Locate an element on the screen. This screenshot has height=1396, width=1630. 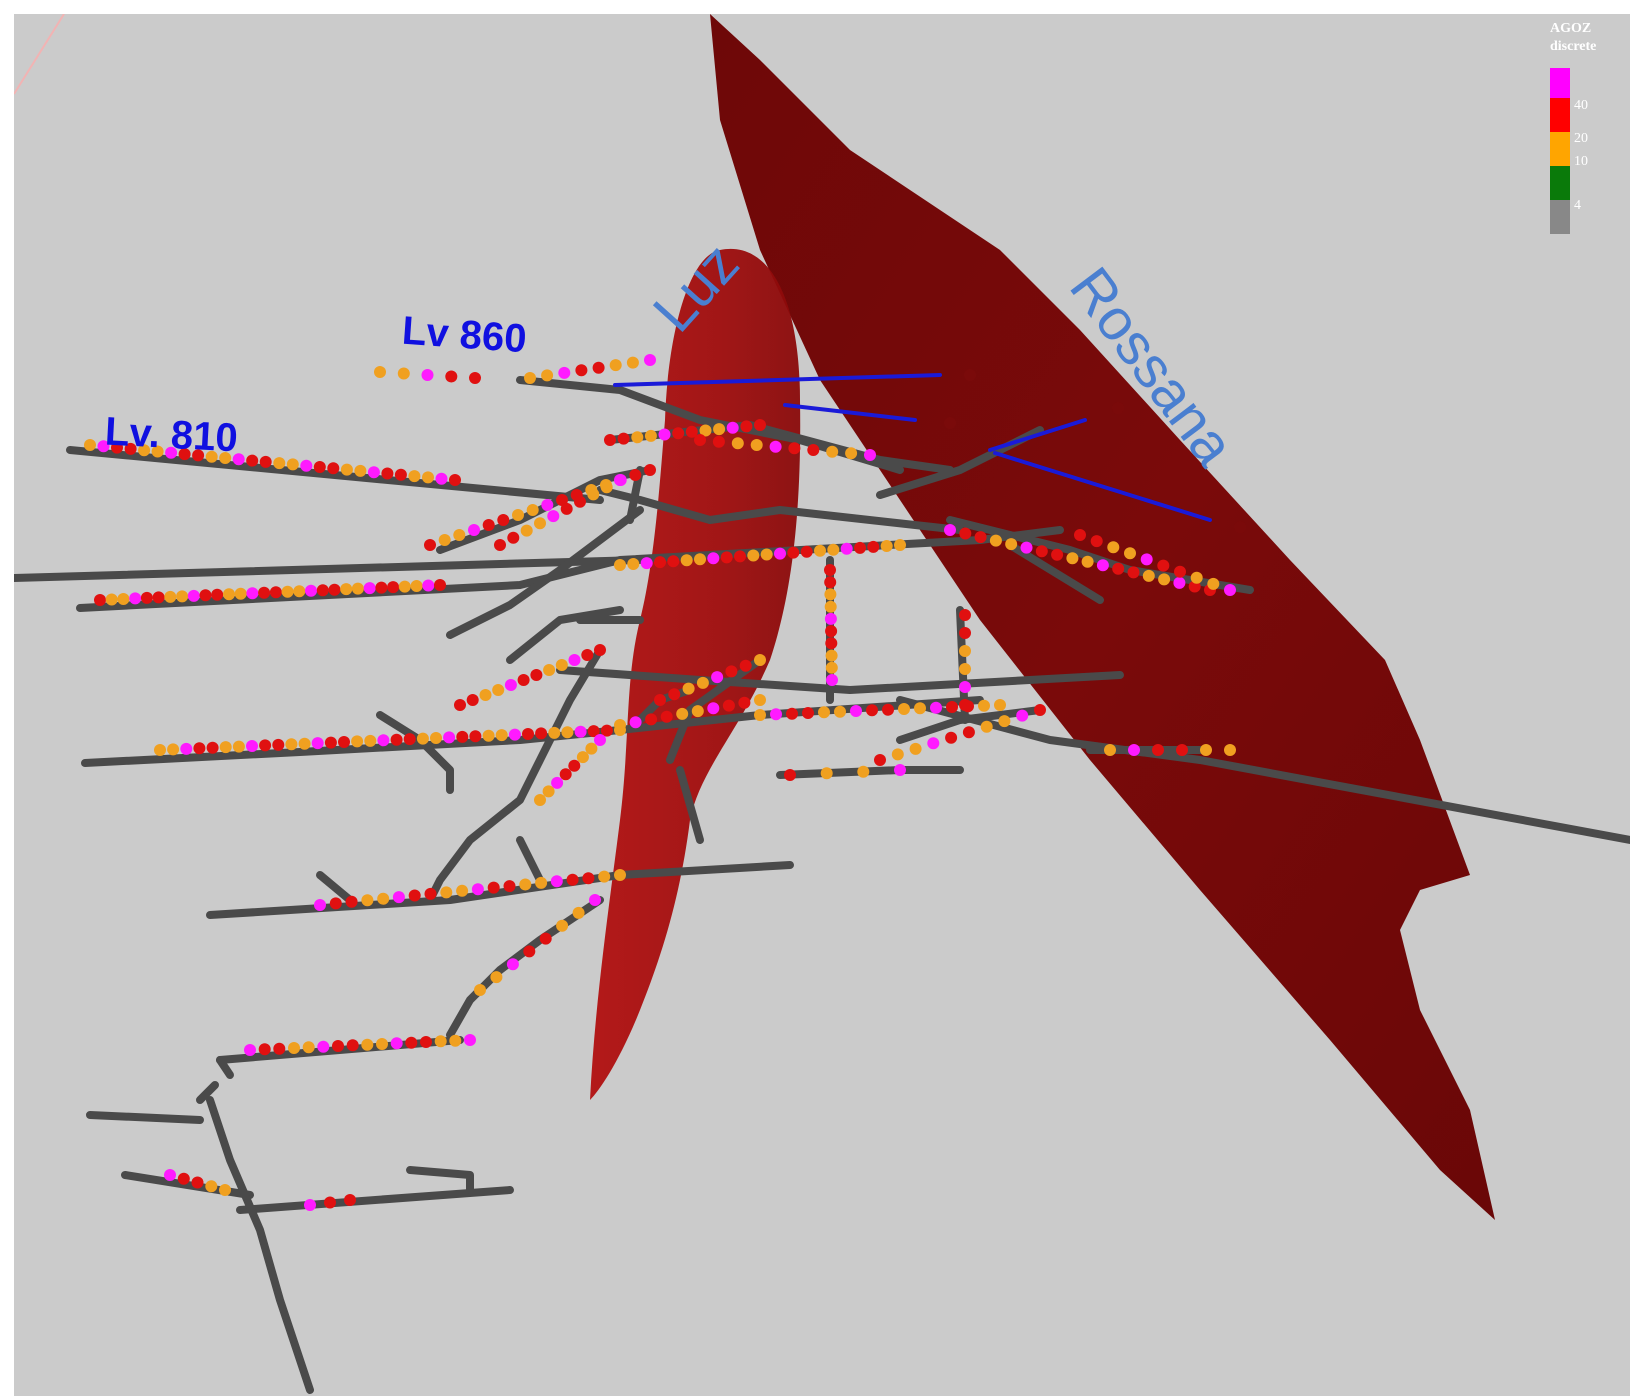
legend-swatch-orange is located at coordinates (1560, 149).